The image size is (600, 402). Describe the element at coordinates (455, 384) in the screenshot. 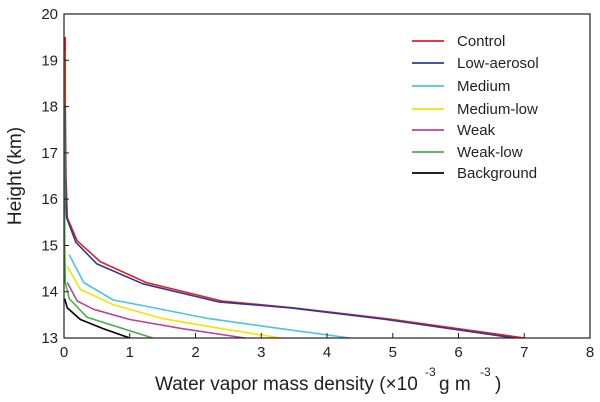

I see `x-axis-label-unit: g m` at that location.